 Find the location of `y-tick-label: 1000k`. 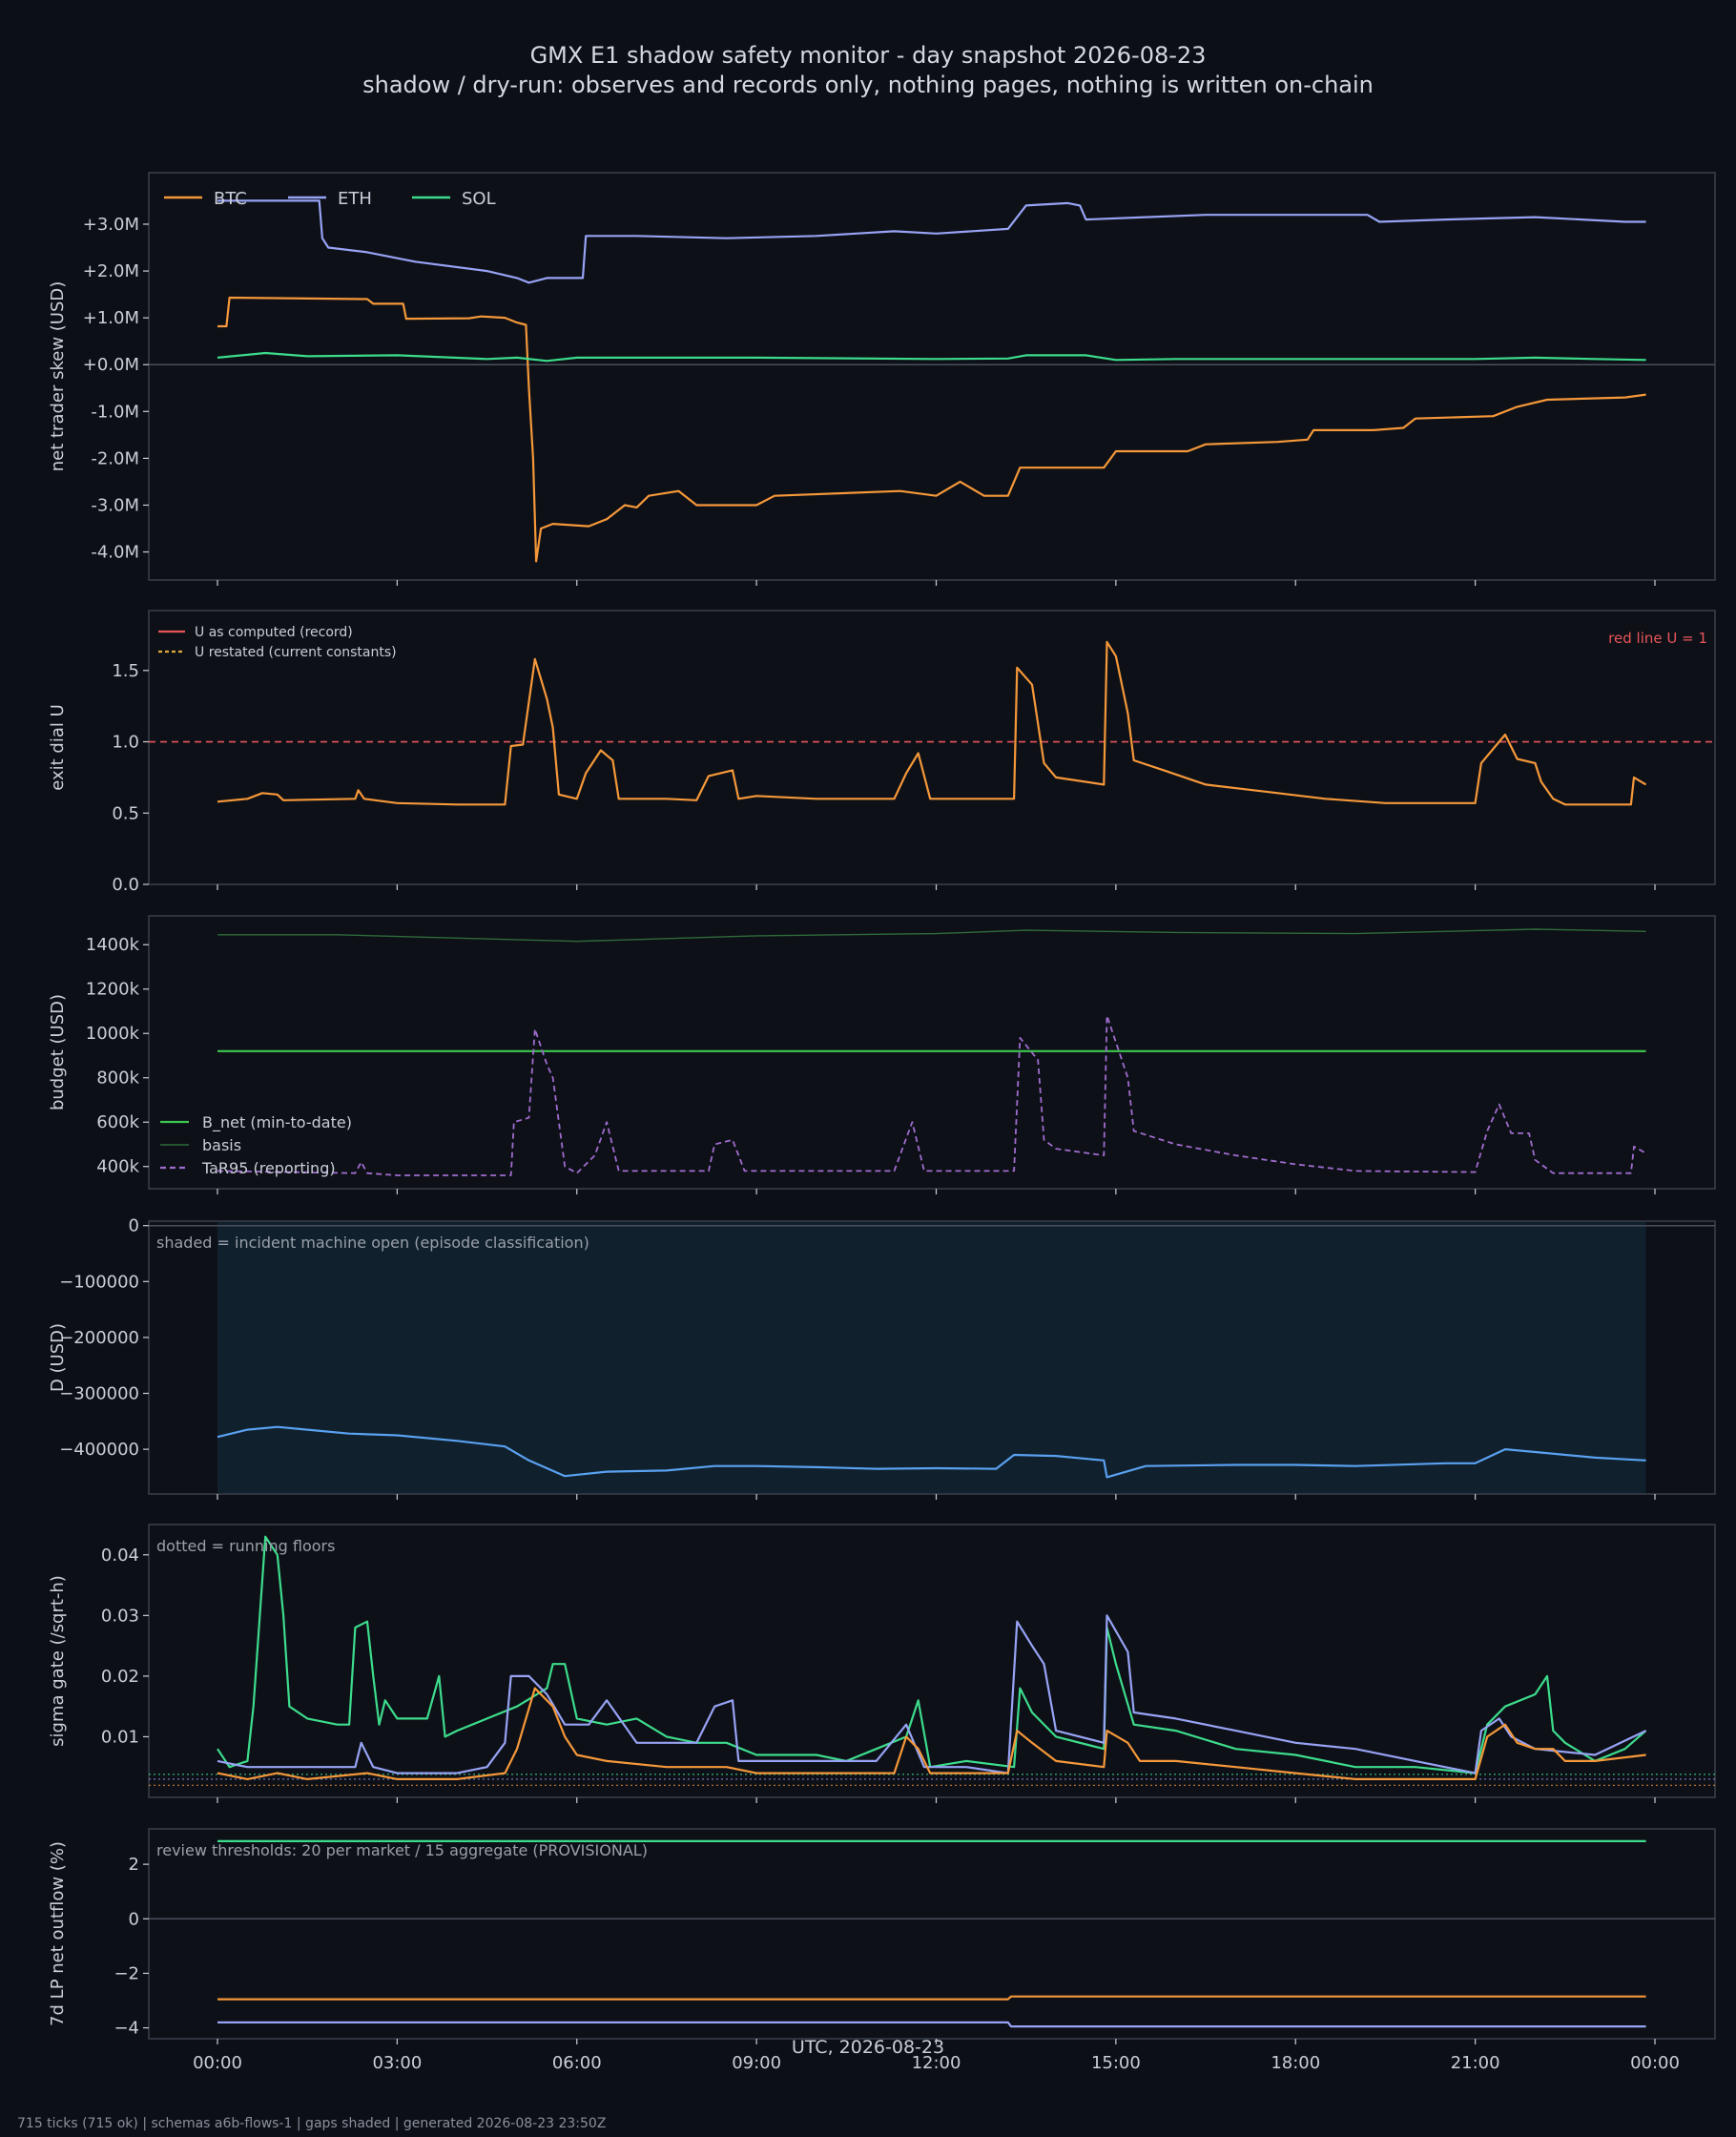

y-tick-label: 1000k is located at coordinates (113, 1034).